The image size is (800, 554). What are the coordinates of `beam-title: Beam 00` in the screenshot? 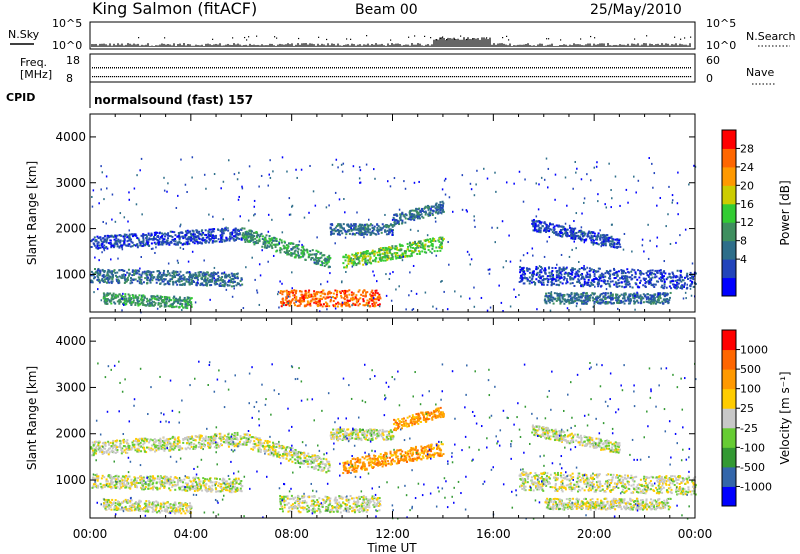 It's located at (386, 10).